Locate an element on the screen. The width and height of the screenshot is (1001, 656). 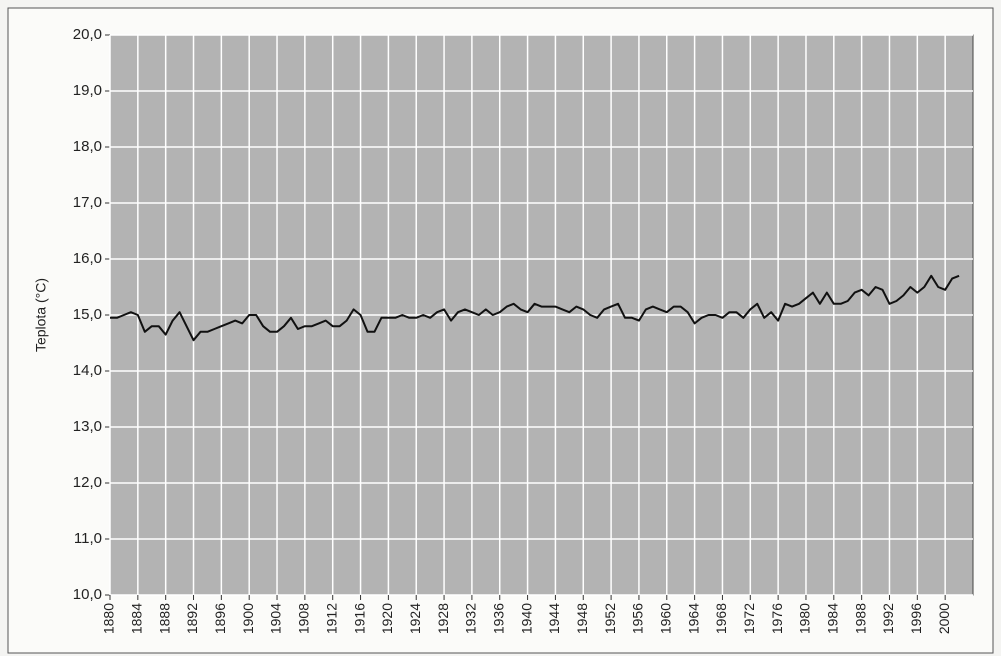
y-tick-label: 18,0 is located at coordinates (87, 146).